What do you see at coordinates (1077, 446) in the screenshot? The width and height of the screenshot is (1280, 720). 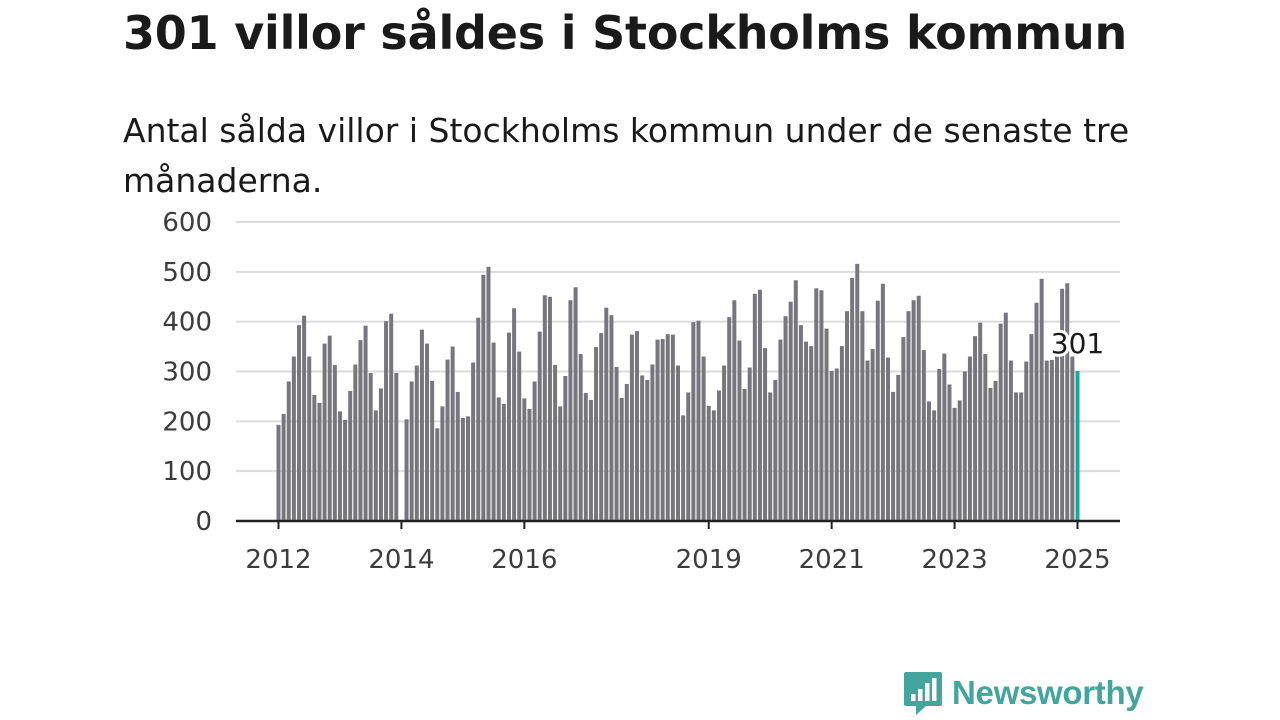 I see `highlight-bar` at bounding box center [1077, 446].